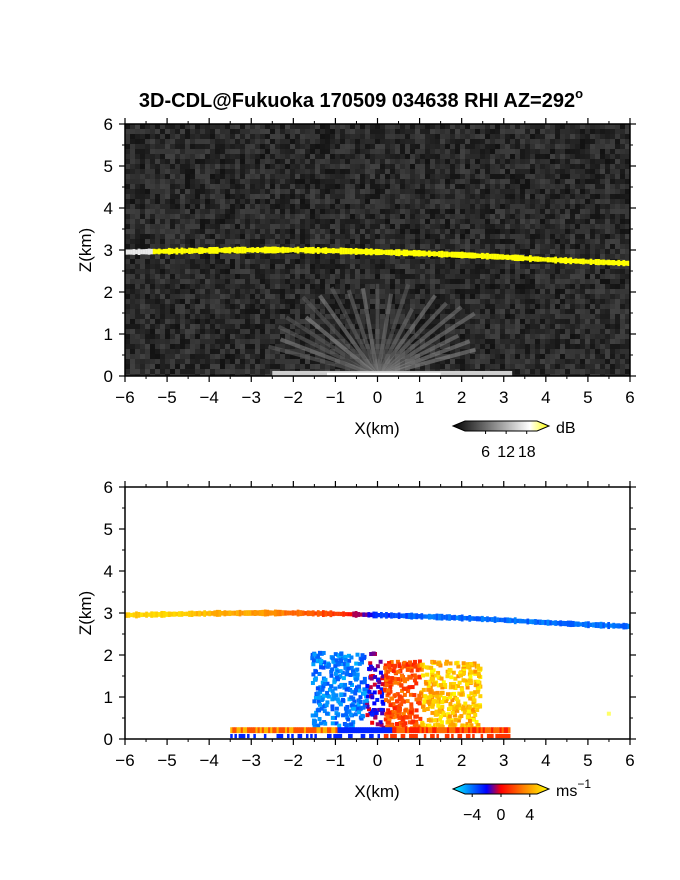 The image size is (680, 880). I want to click on reflectivity-x-tick-label: 1, so click(419, 397).